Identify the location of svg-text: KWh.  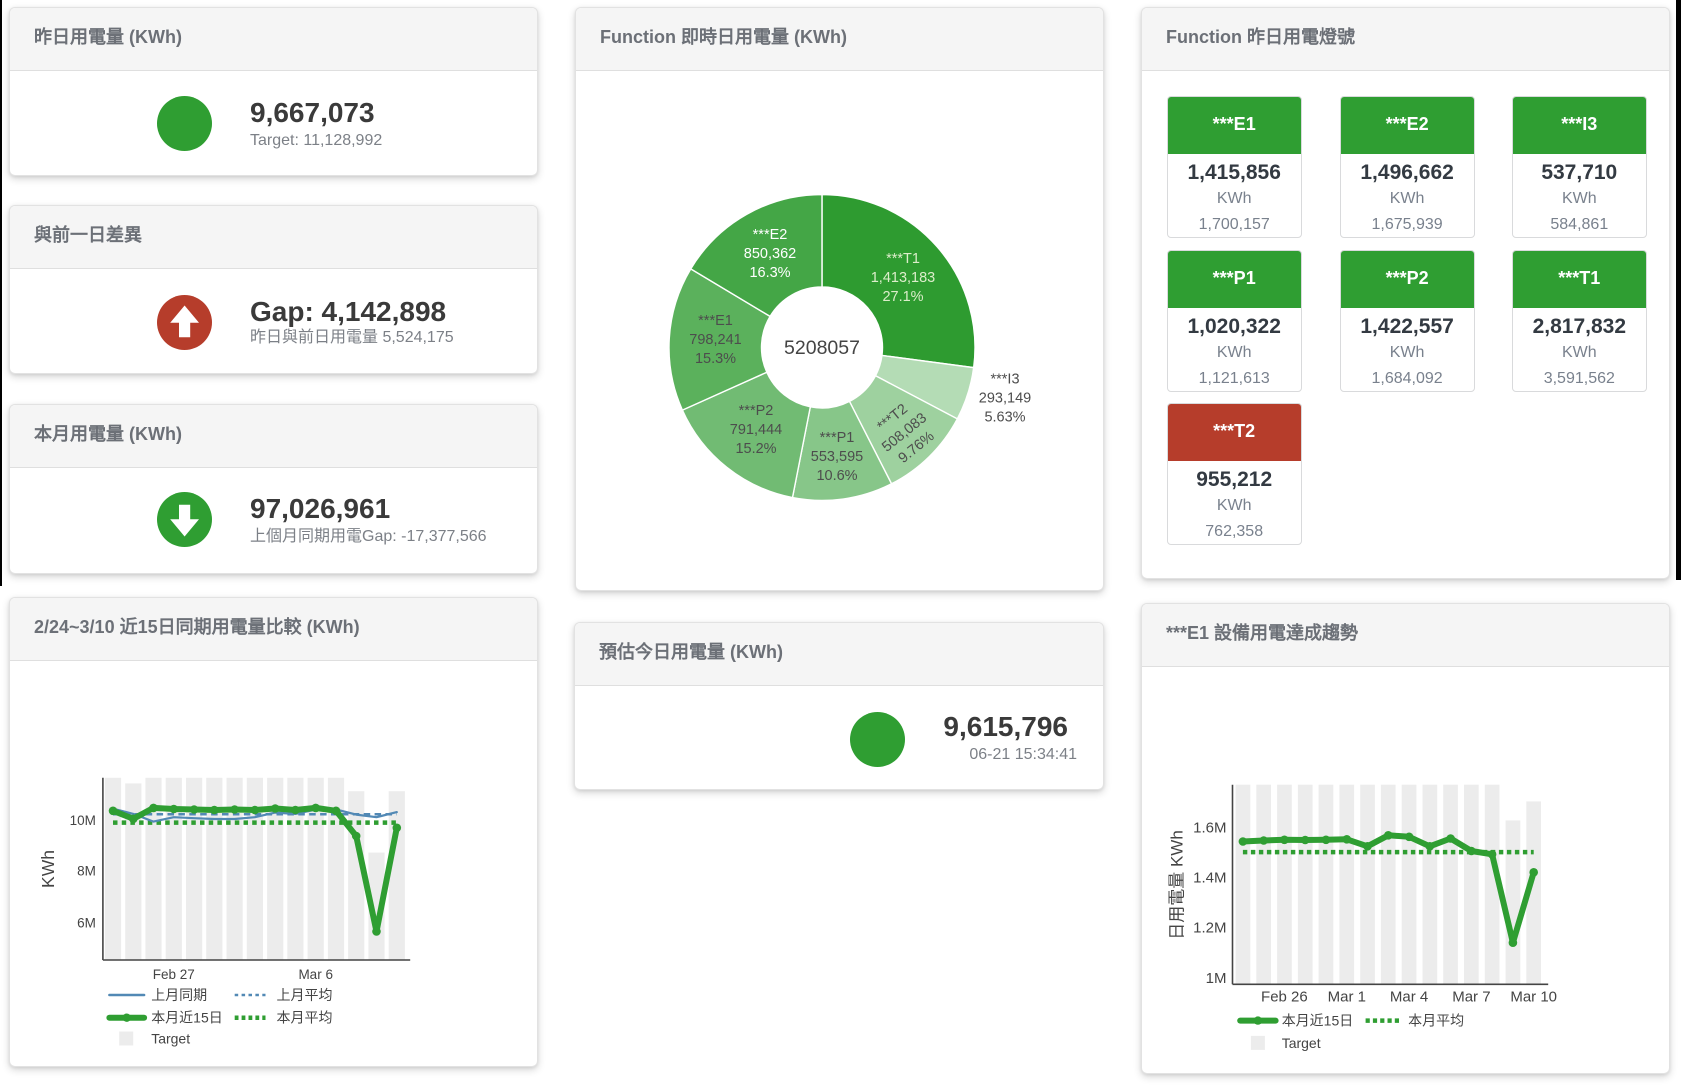
(48, 869).